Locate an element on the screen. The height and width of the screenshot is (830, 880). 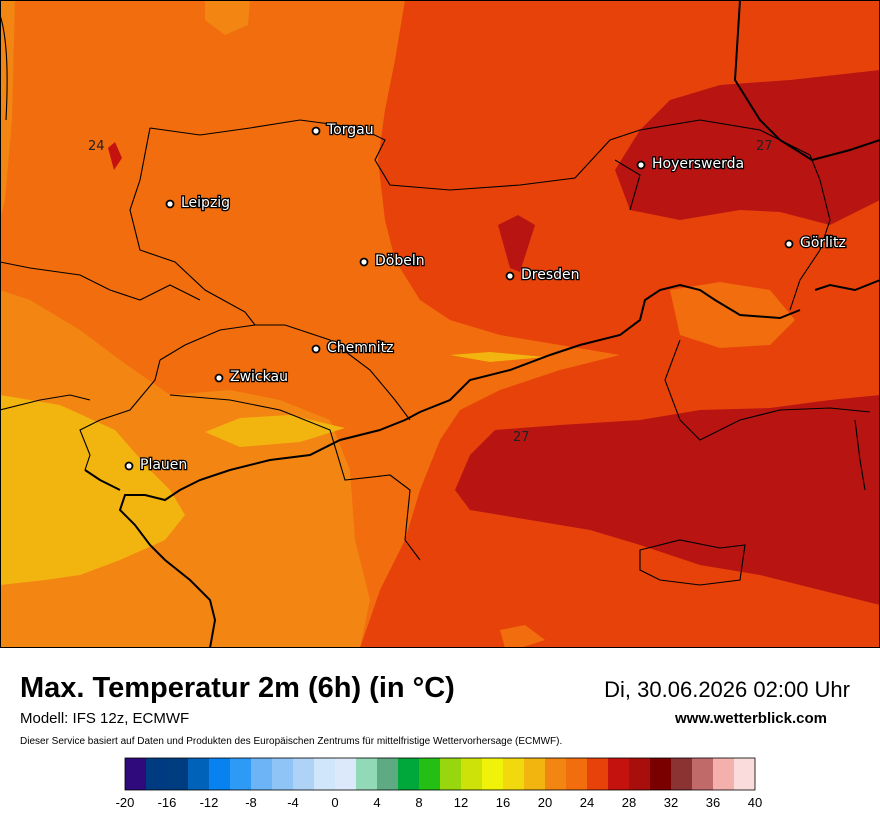
temp-band-20-22-central is located at coordinates (275, 431).